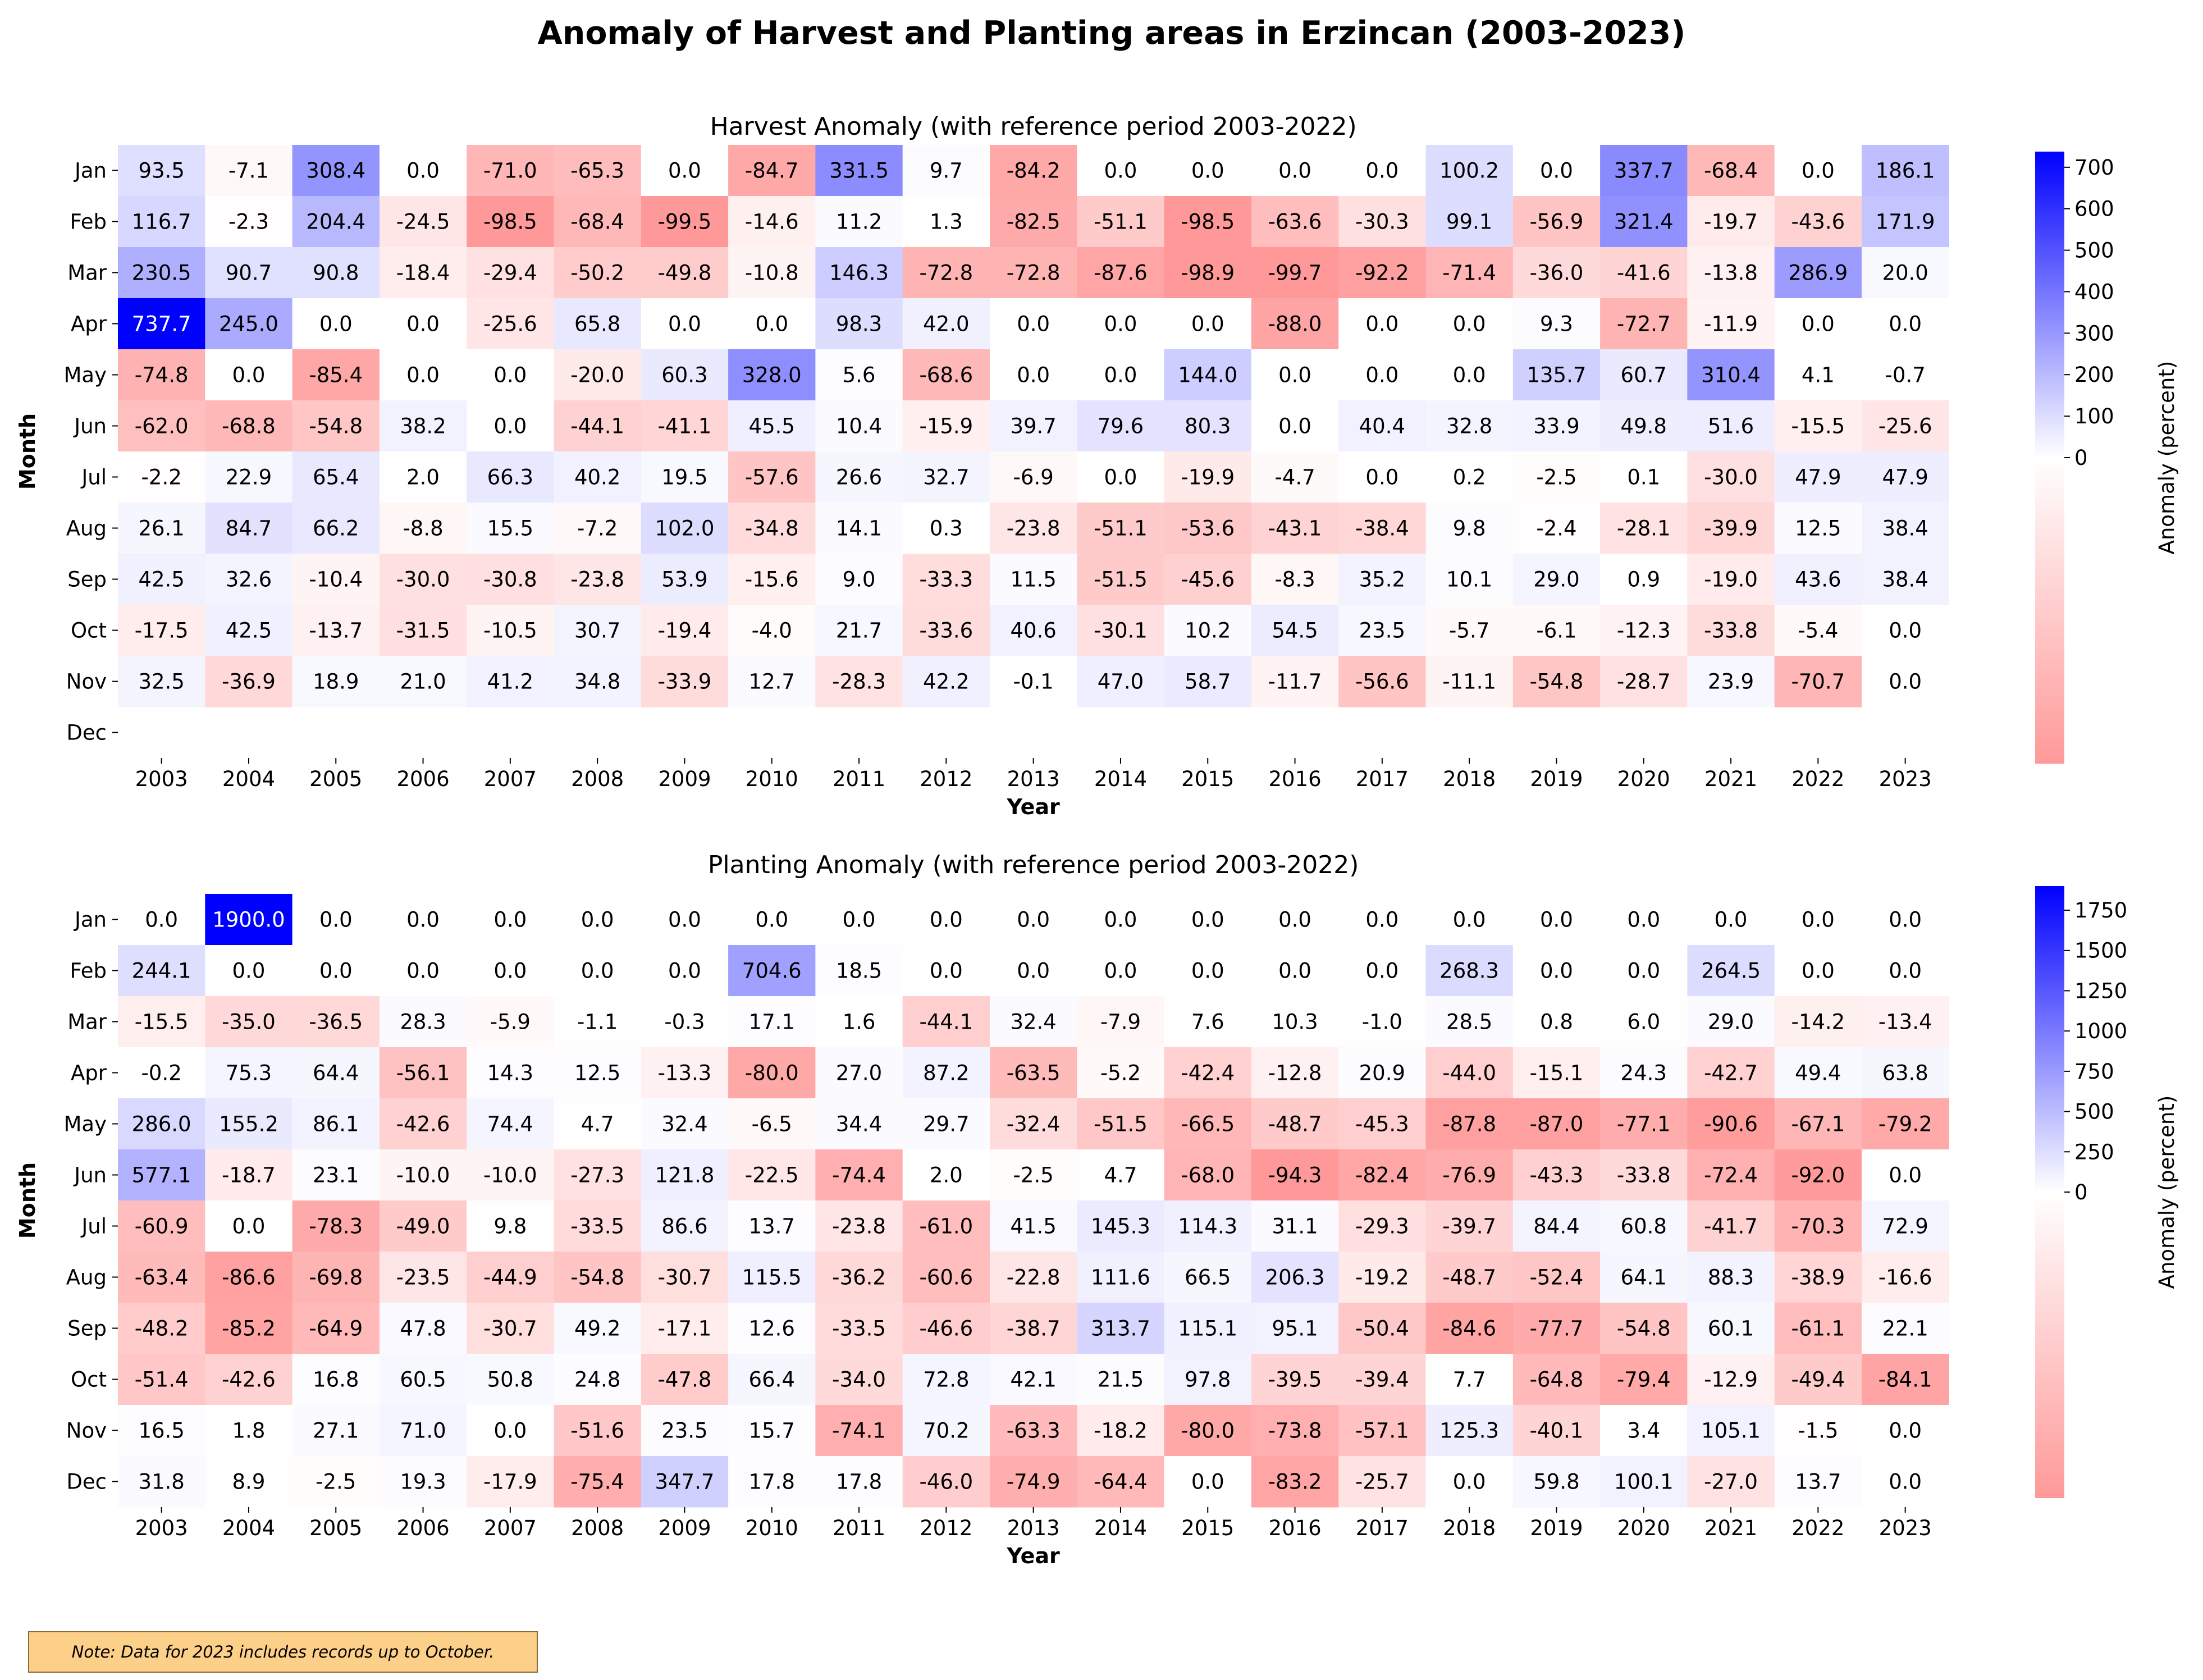 The width and height of the screenshot is (2203, 1680). I want to click on cell-label: -25.6, so click(1905, 426).